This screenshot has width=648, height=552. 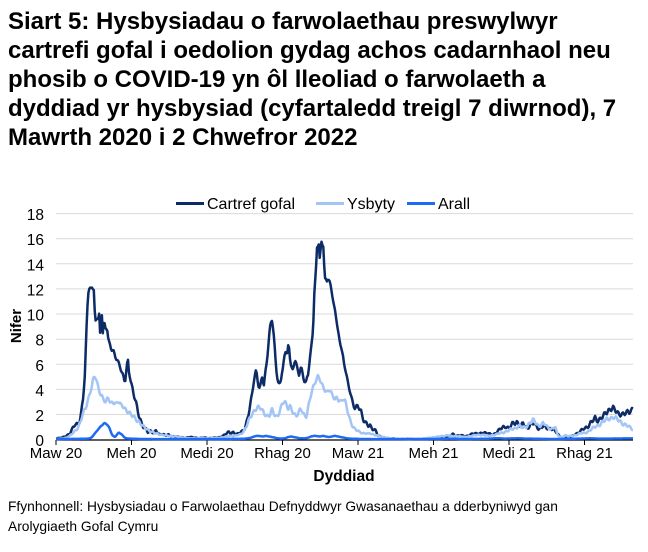 What do you see at coordinates (282, 453) in the screenshot?
I see `svg-text: Rhag 20` at bounding box center [282, 453].